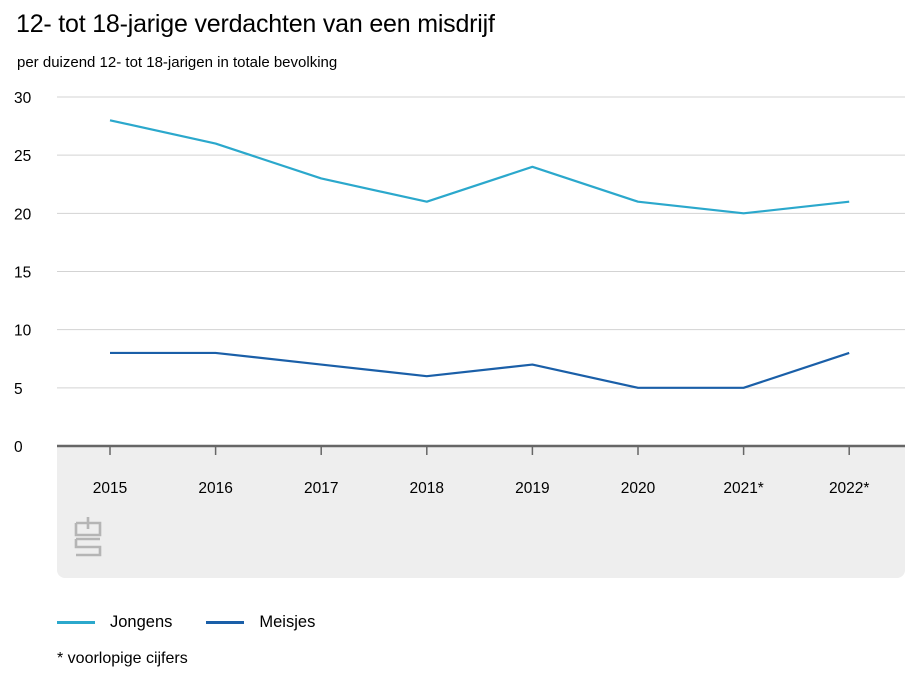 The height and width of the screenshot is (690, 920). Describe the element at coordinates (427, 488) in the screenshot. I see `x-tick-label: 2018` at that location.